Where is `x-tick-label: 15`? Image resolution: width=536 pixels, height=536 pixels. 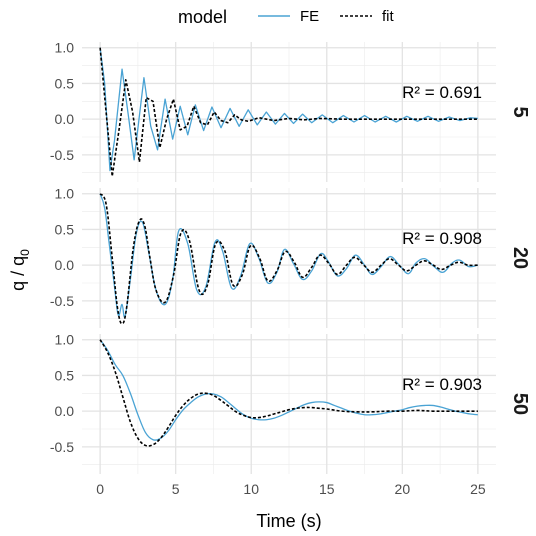 x-tick-label: 15 is located at coordinates (327, 489).